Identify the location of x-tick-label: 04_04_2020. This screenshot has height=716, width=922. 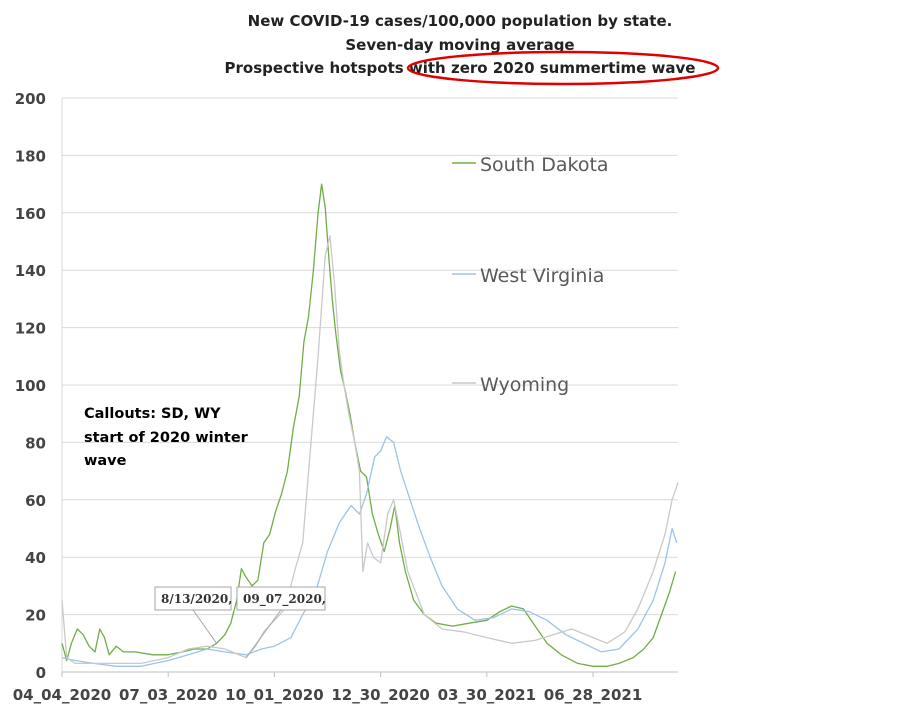
(62, 695).